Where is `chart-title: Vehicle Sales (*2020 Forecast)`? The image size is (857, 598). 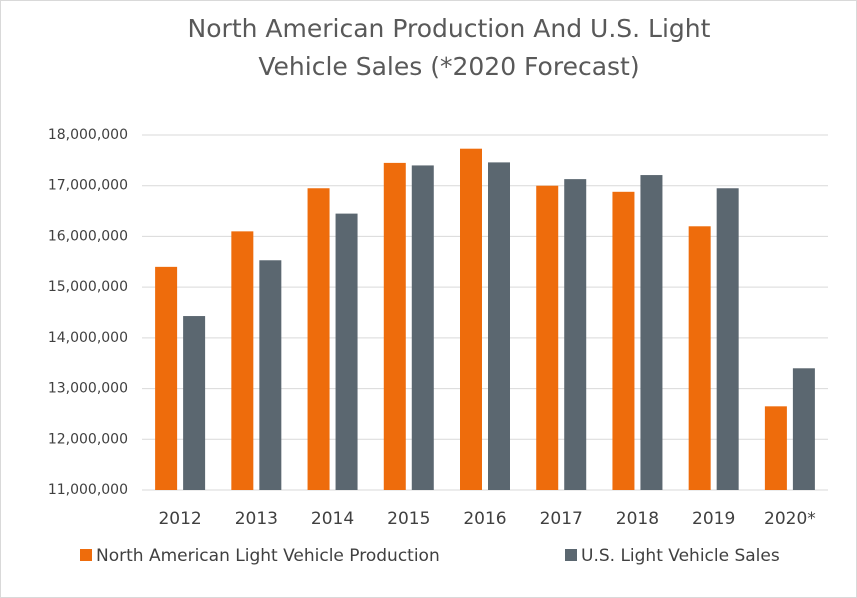
chart-title: Vehicle Sales (*2020 Forecast) is located at coordinates (448, 66).